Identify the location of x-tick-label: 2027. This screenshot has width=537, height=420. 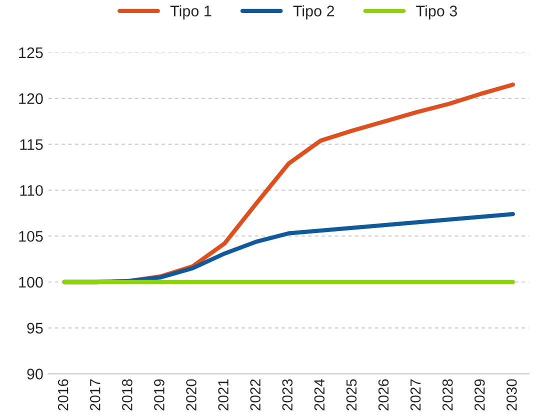
(415, 394).